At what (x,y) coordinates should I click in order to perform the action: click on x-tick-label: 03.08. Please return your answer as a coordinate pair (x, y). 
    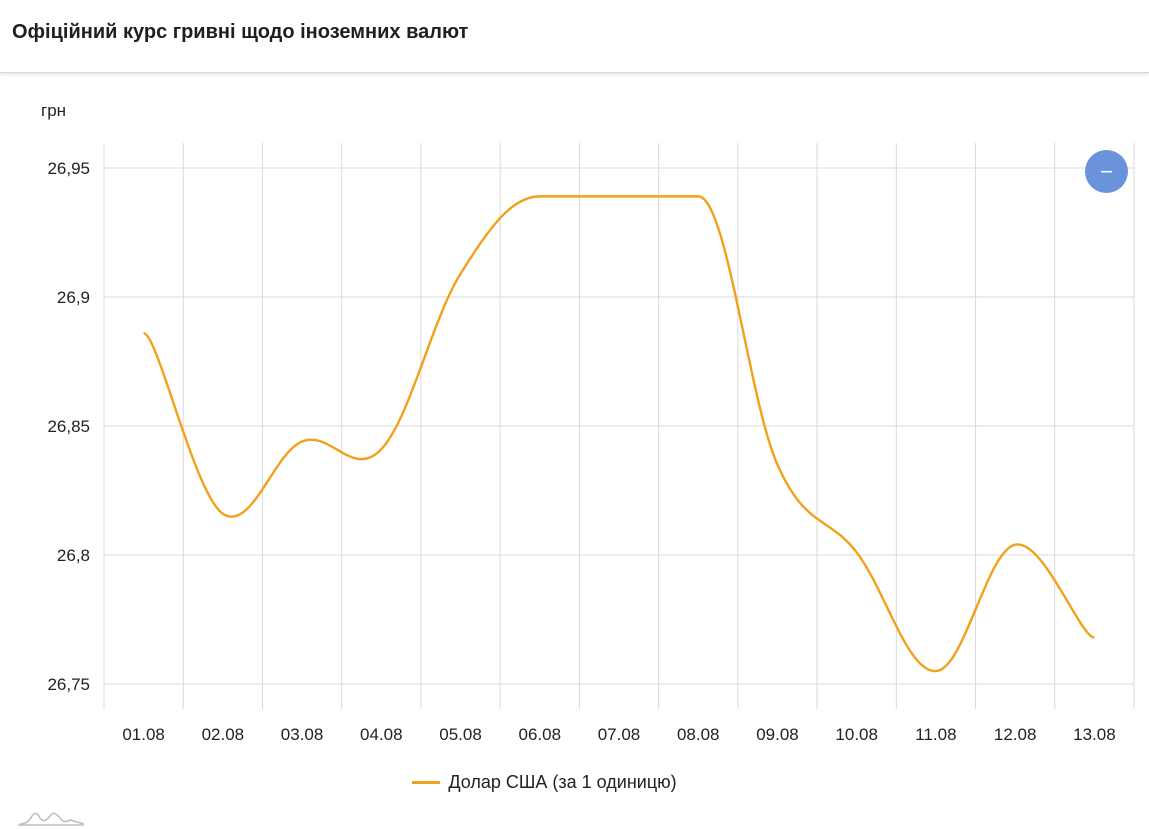
    Looking at the image, I should click on (302, 734).